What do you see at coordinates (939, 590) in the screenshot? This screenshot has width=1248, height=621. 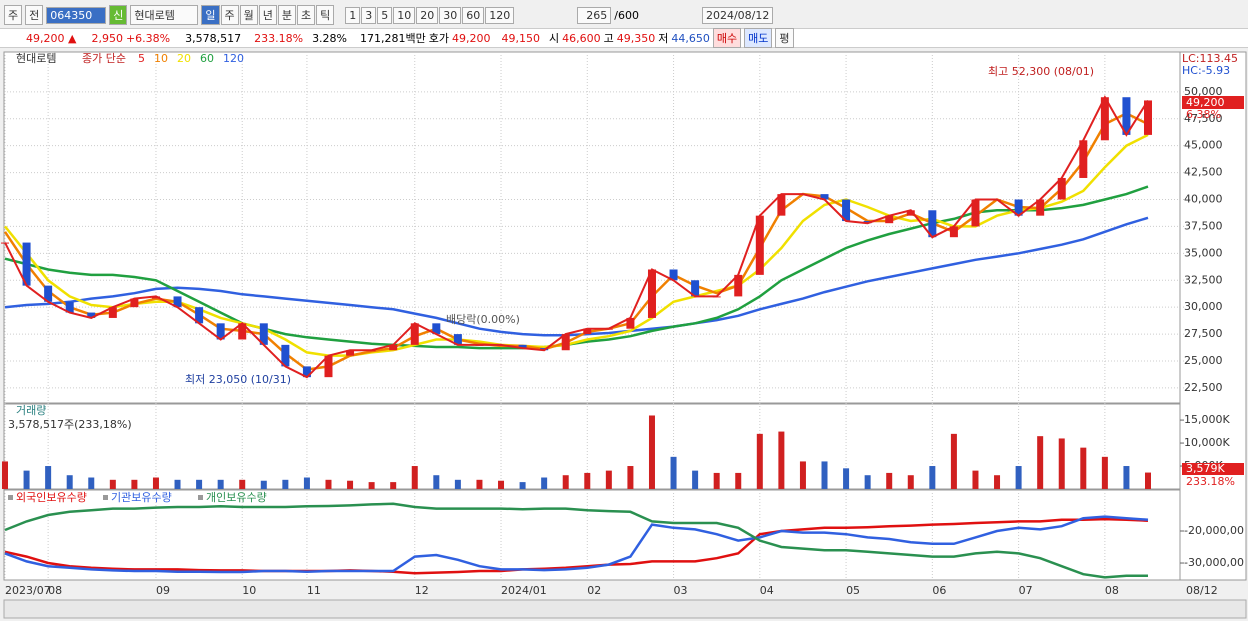 I see `x-tick-label: 06` at bounding box center [939, 590].